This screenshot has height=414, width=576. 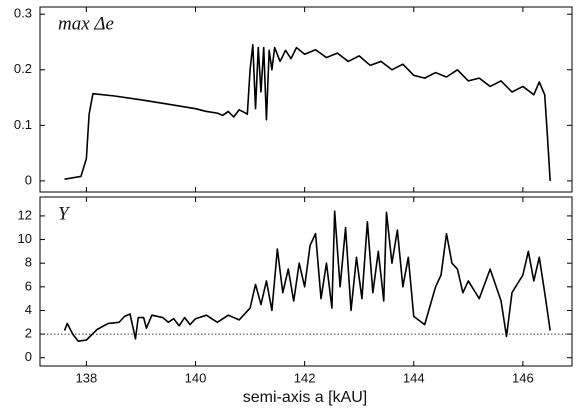 What do you see at coordinates (23, 13) in the screenshot?
I see `y-tick-label: 0.3` at bounding box center [23, 13].